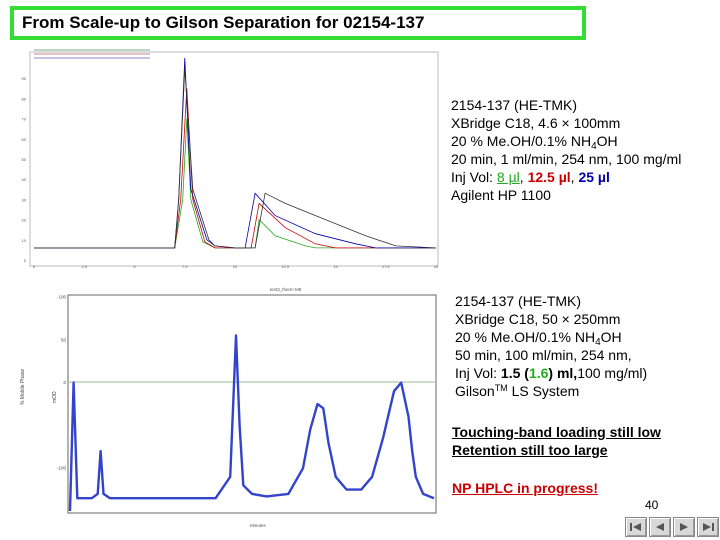 This screenshot has height=540, width=720. I want to click on y-tick-label: 100, so click(62, 297).